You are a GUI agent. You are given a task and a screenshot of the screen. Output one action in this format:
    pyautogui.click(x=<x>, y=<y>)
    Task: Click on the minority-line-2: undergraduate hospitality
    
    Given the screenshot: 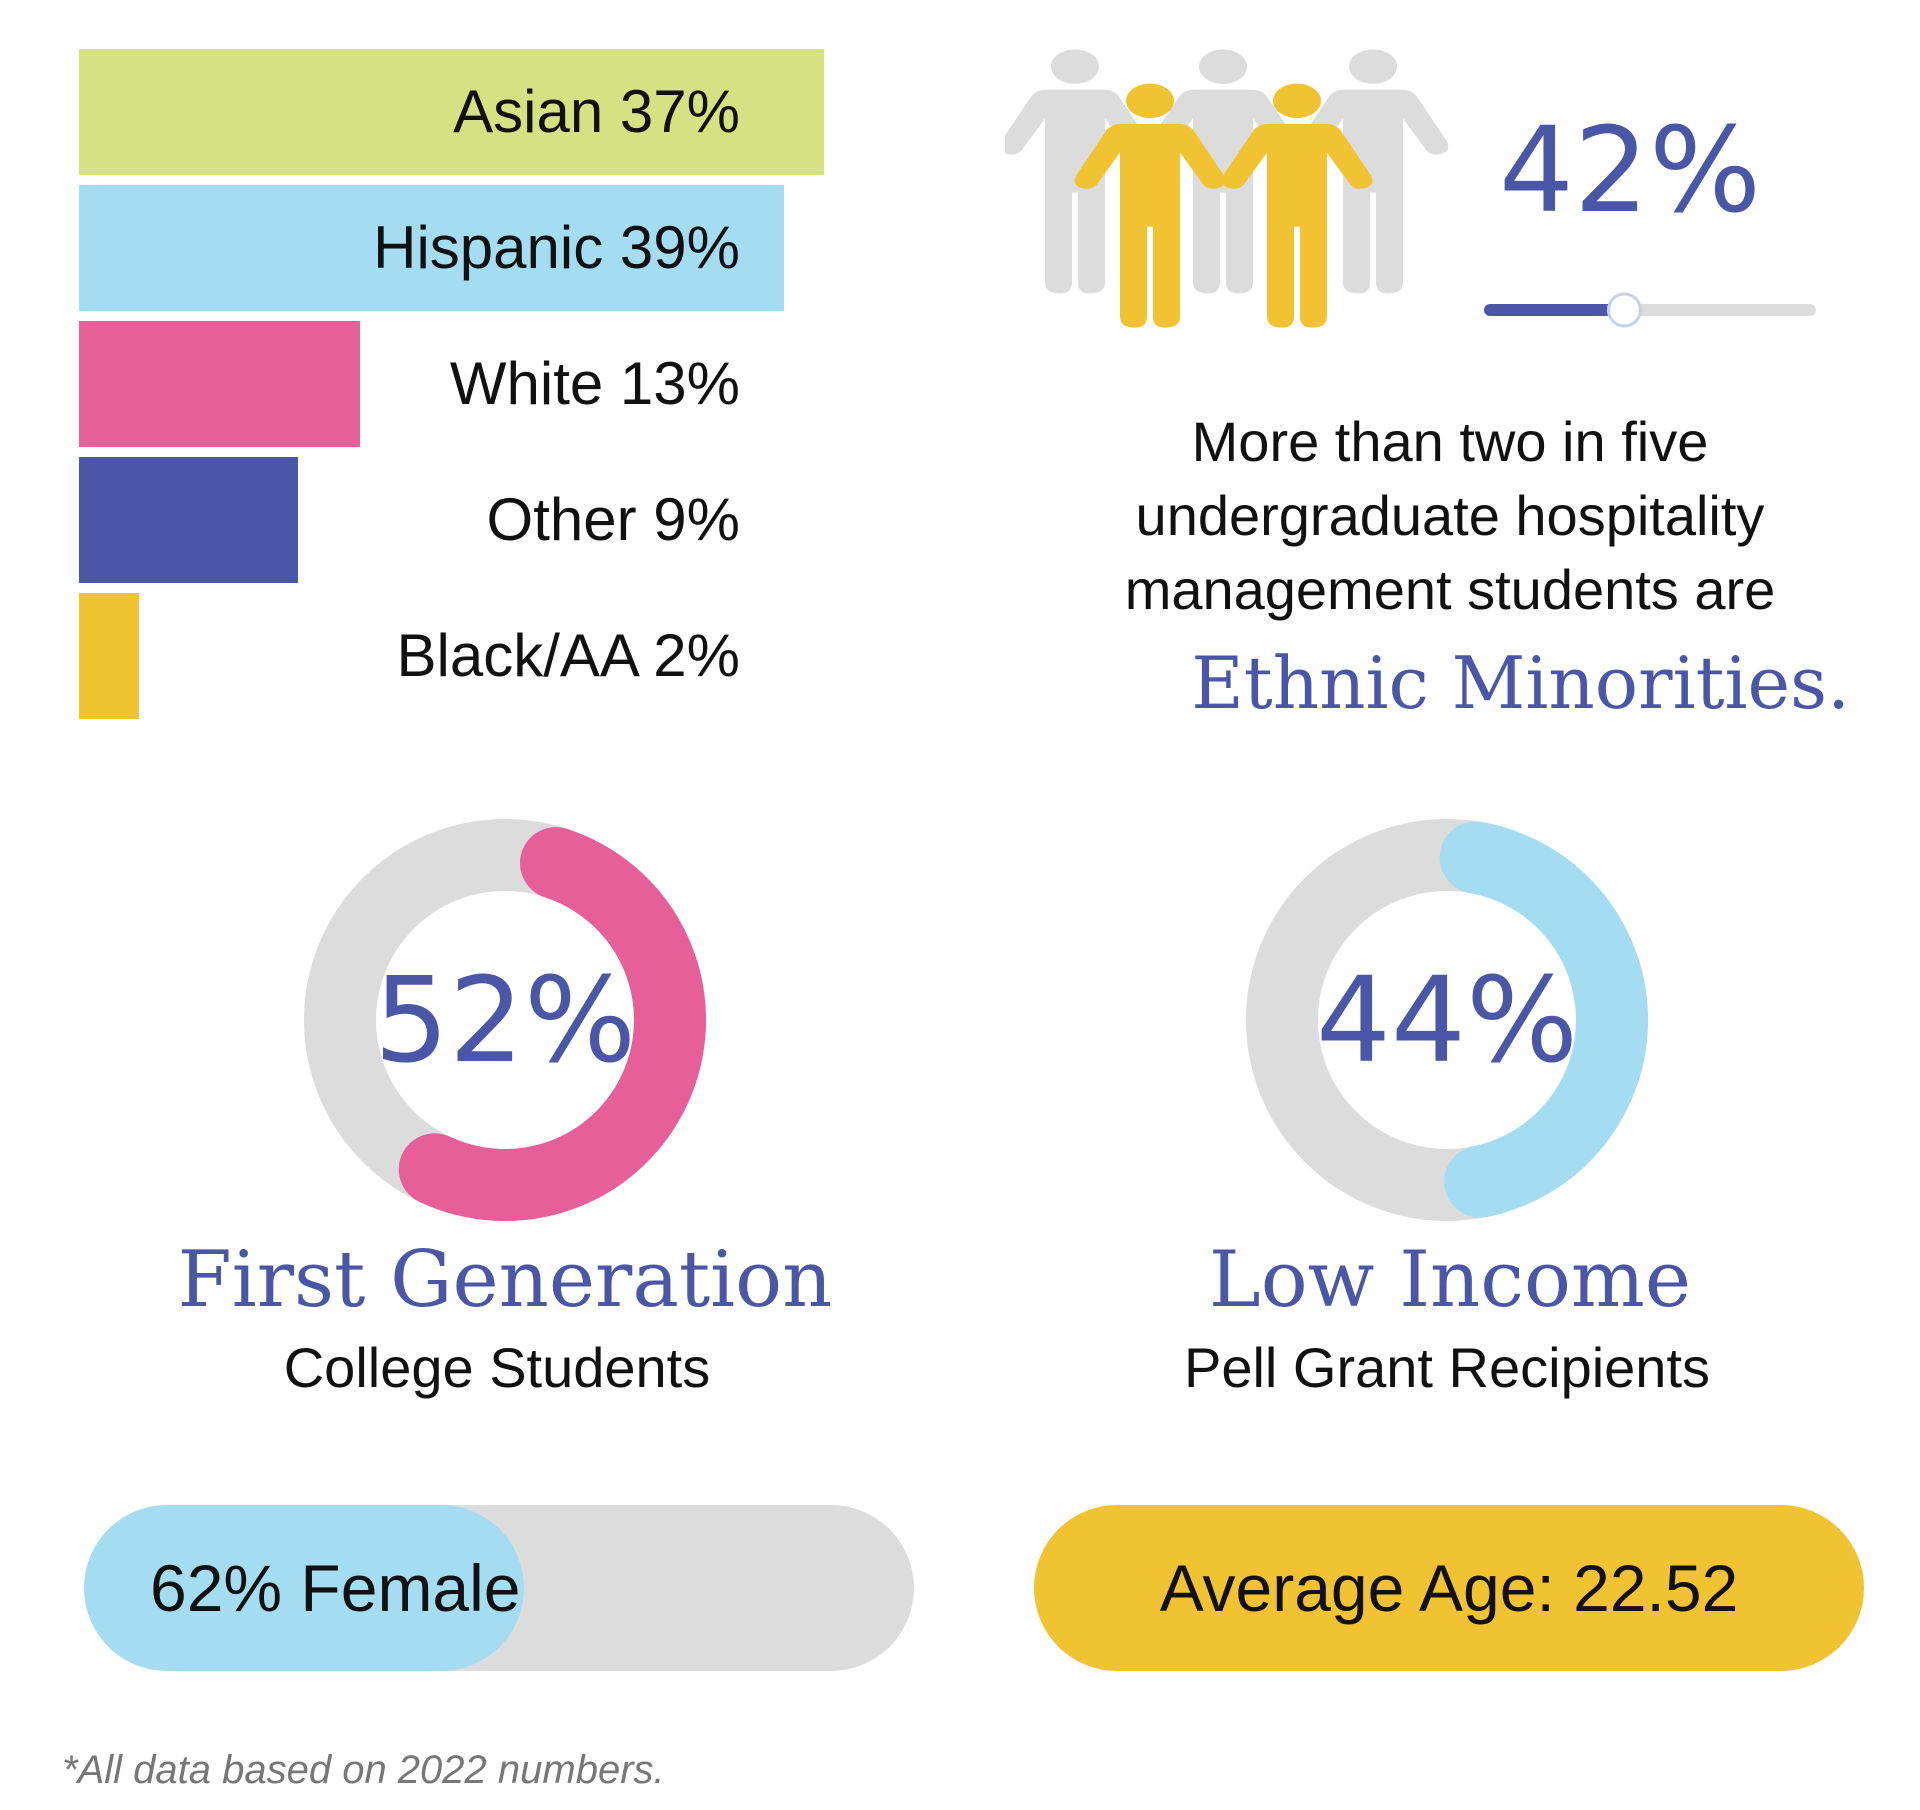 What is the action you would take?
    pyautogui.click(x=1450, y=515)
    